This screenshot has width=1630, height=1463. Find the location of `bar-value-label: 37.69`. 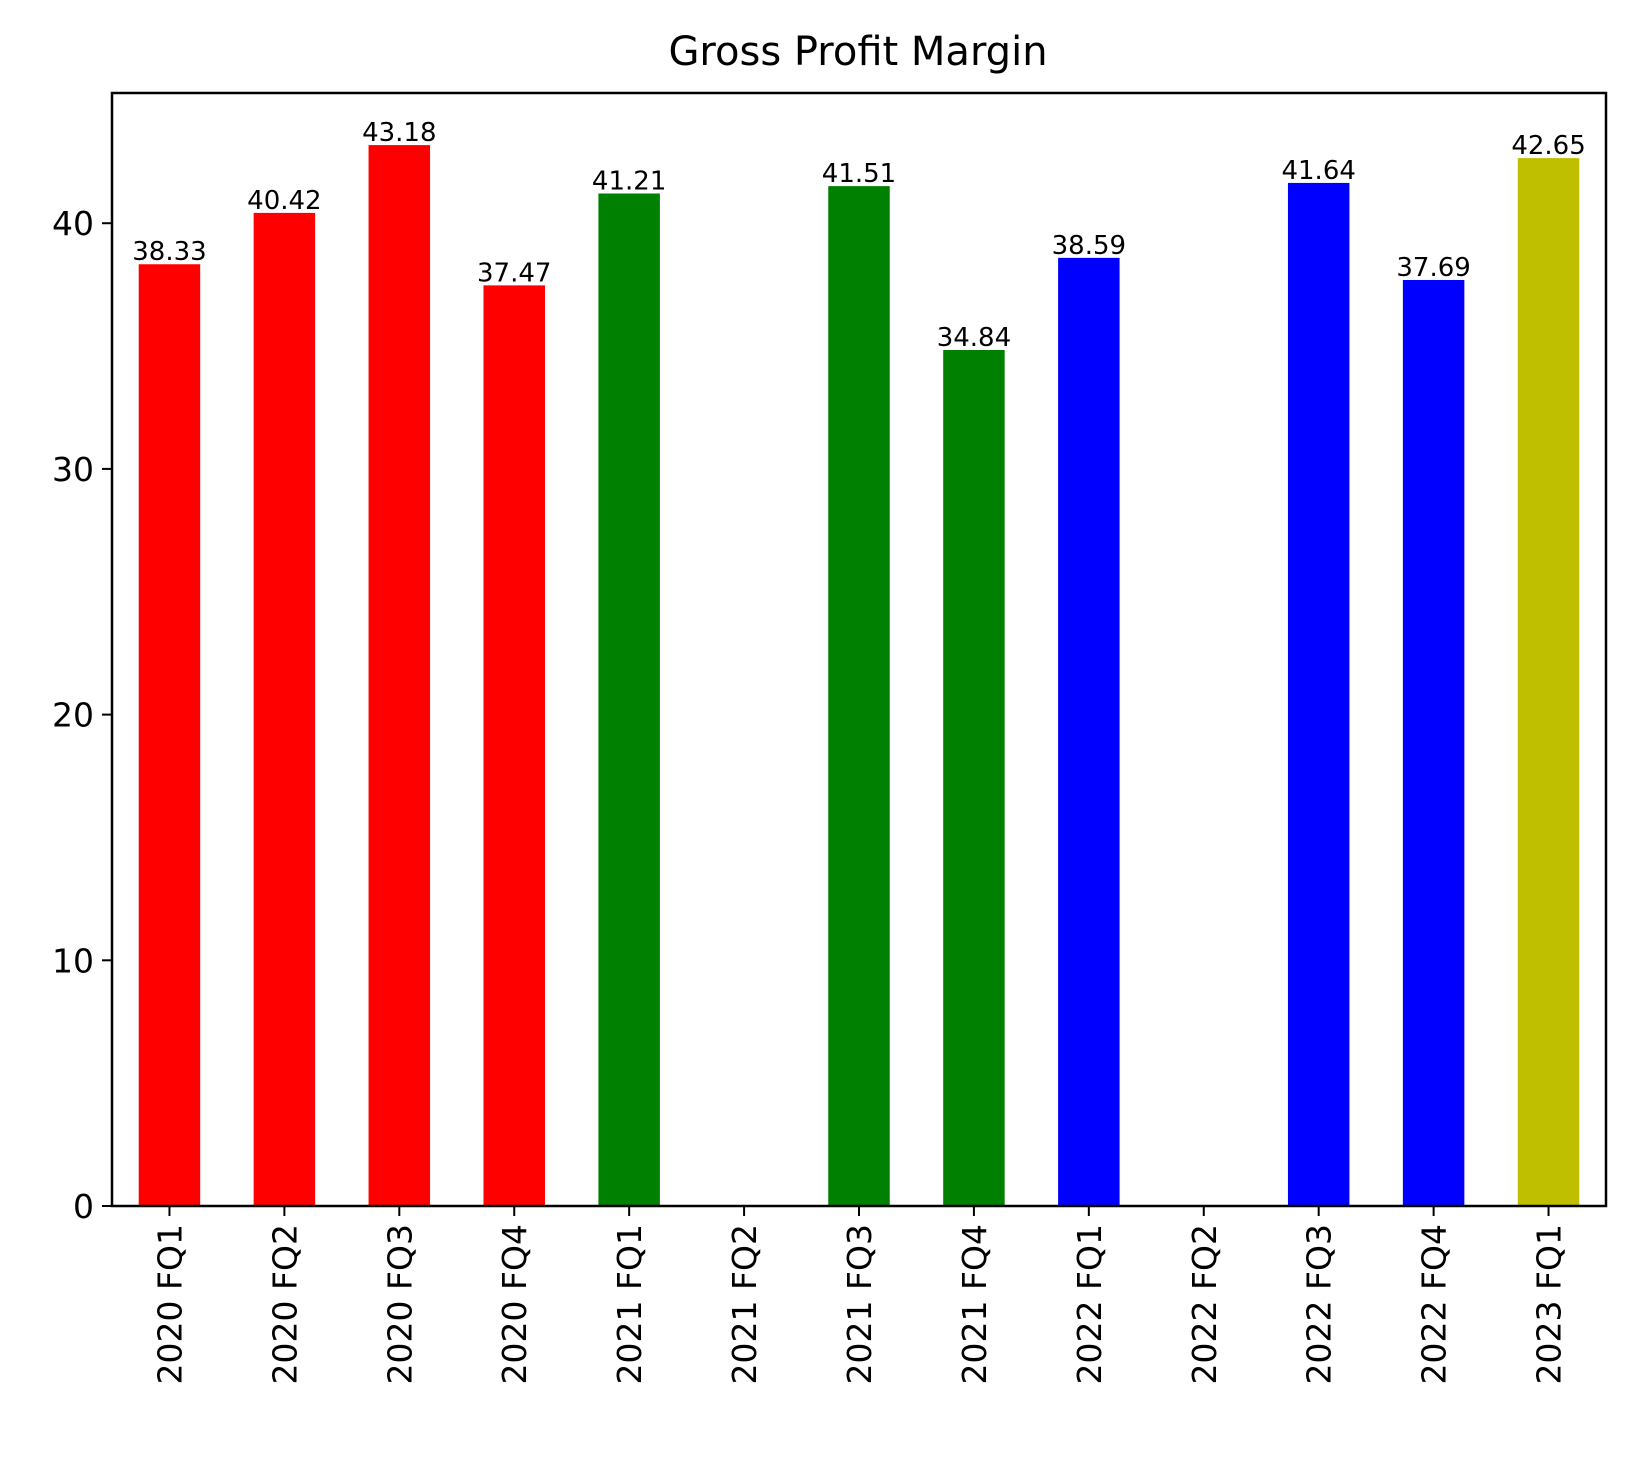

bar-value-label: 37.69 is located at coordinates (1433, 268).